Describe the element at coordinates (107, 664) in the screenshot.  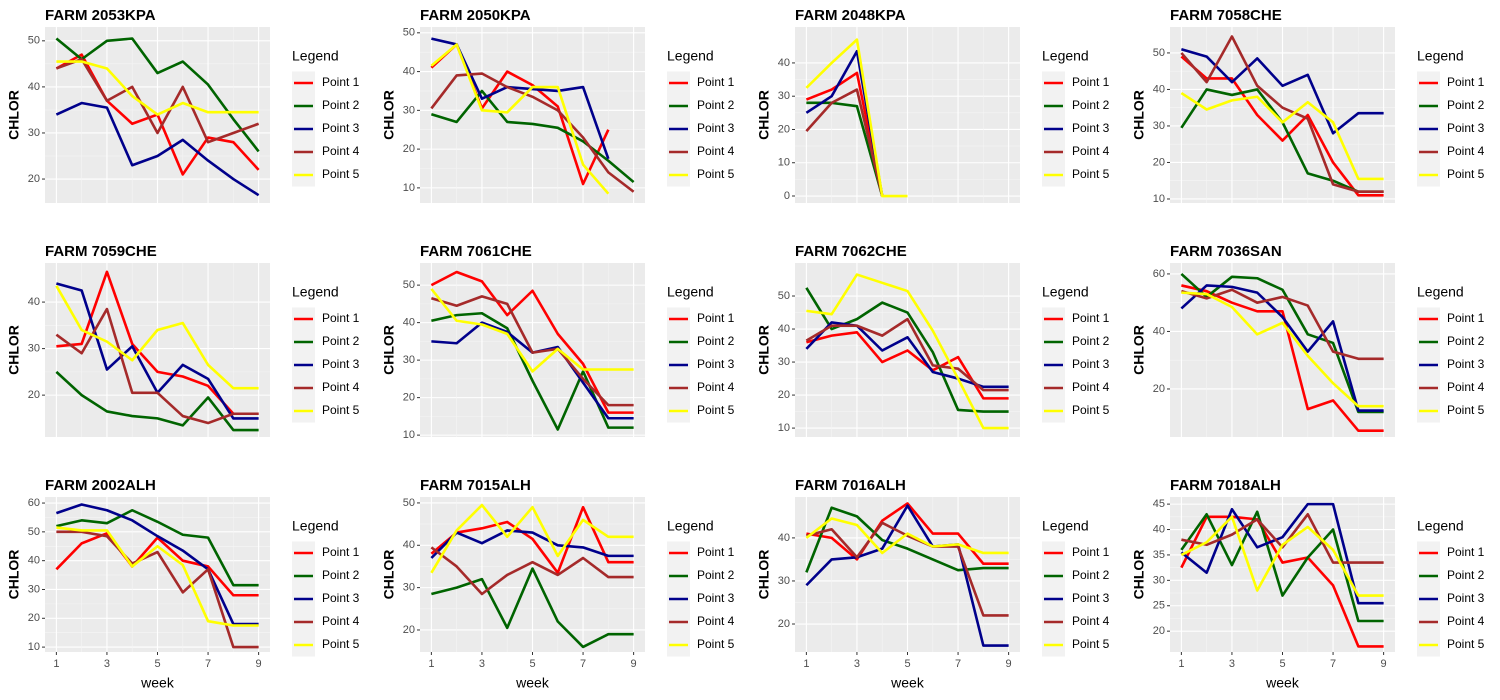
I see `x-tick-label: 3` at that location.